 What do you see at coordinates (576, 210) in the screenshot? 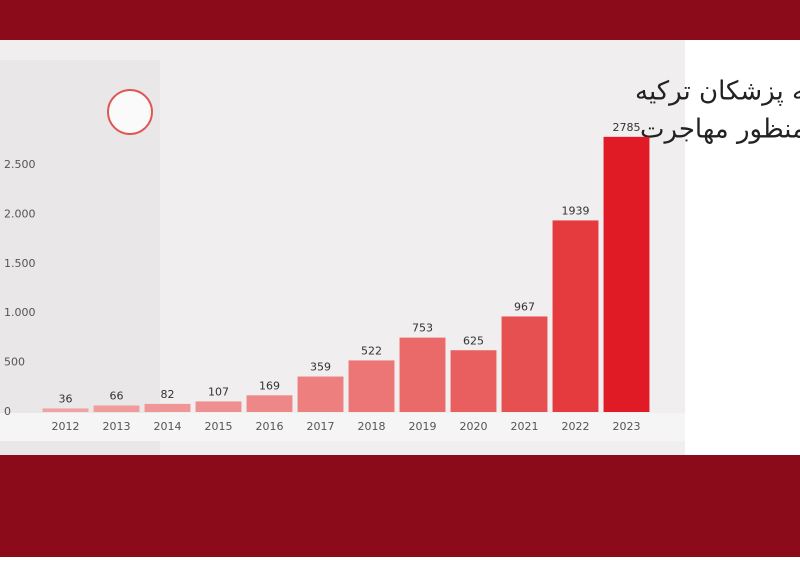
I see `value-label: 1939` at bounding box center [576, 210].